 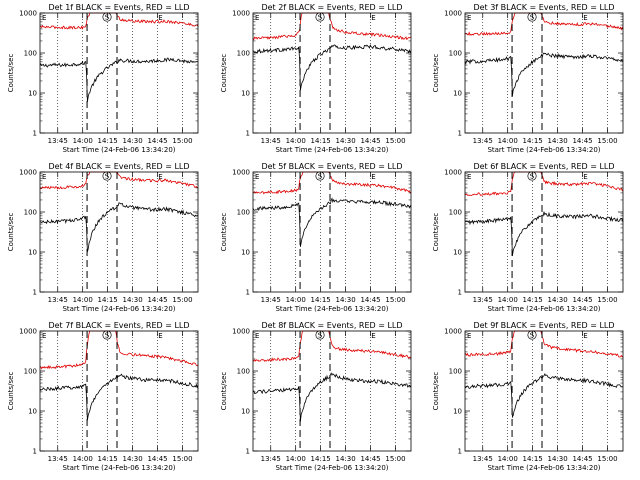 I want to click on panel-title: Det 9f BLACK = Events, RED = LLD, so click(x=543, y=325).